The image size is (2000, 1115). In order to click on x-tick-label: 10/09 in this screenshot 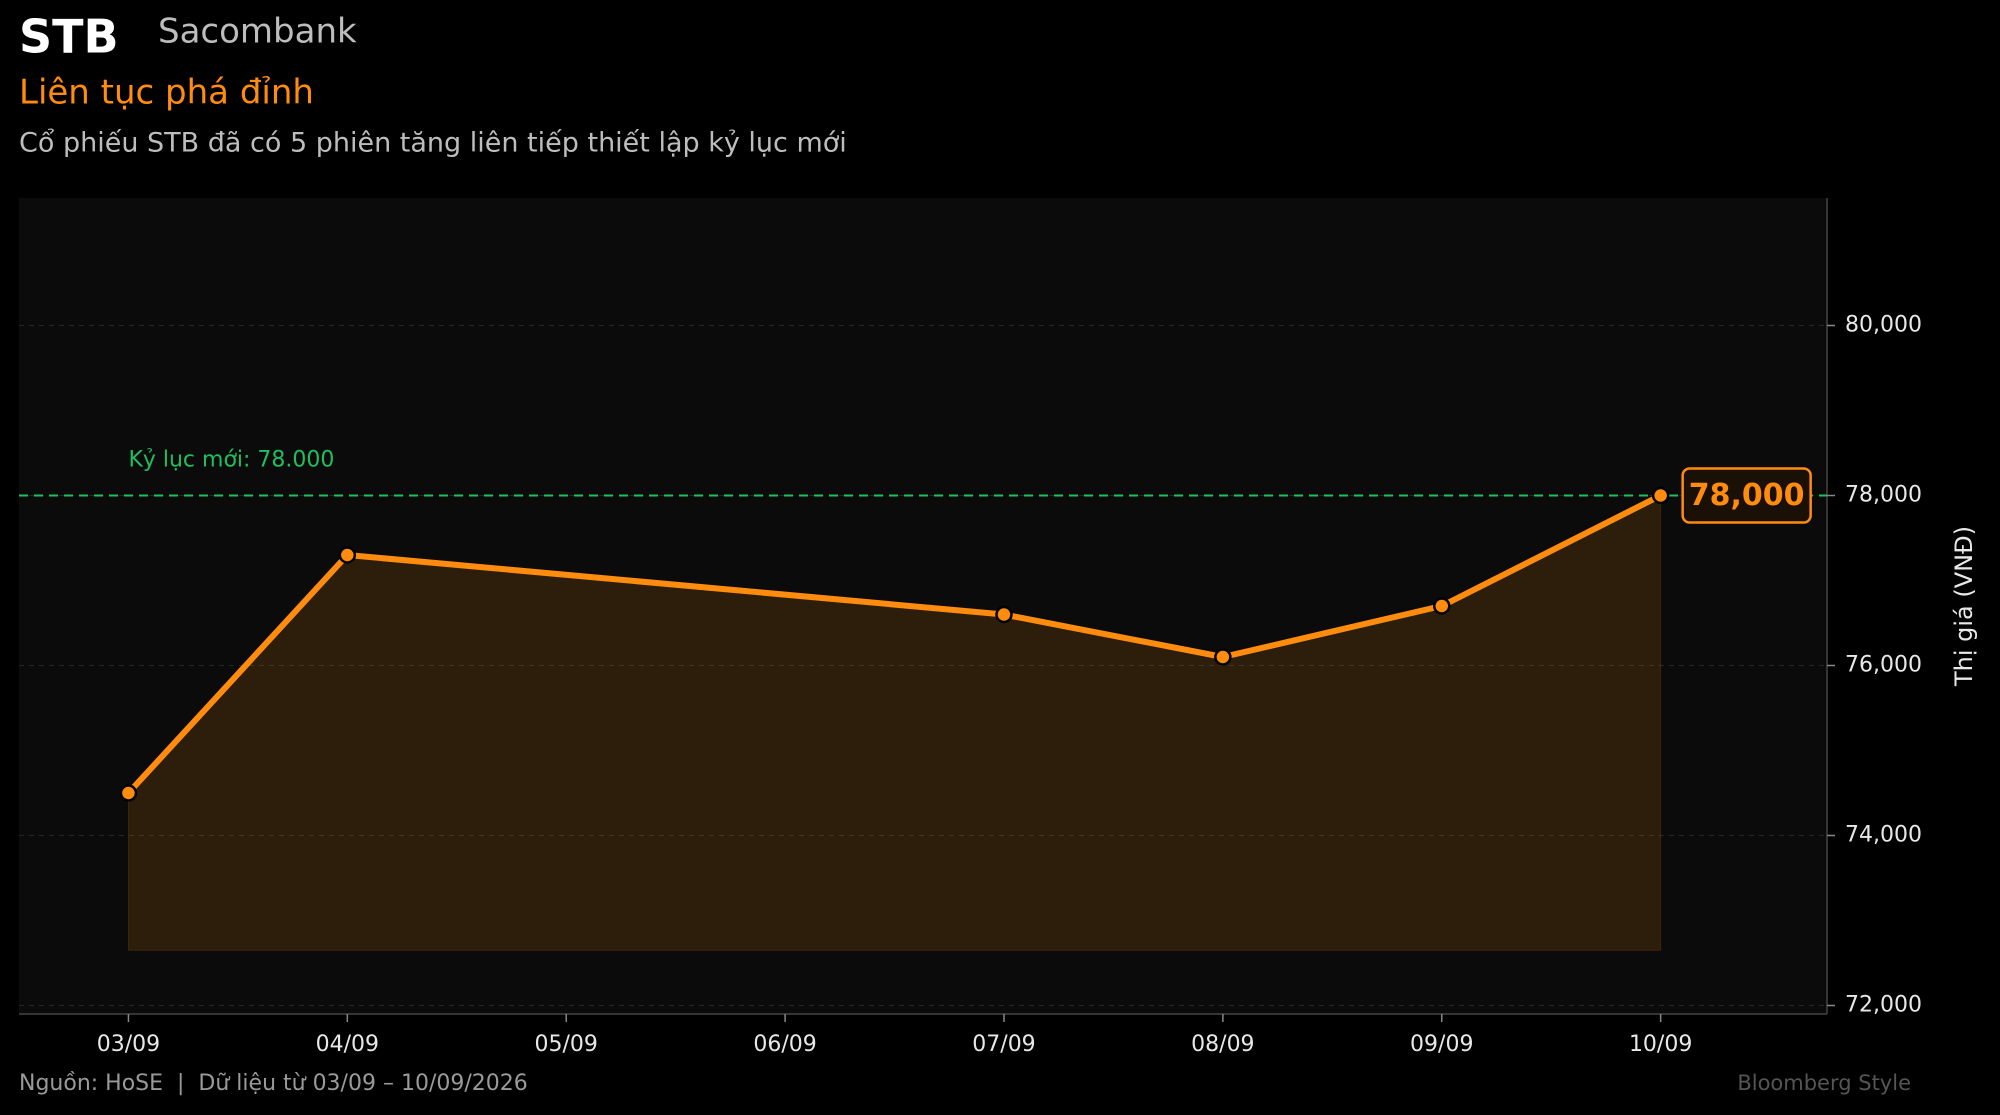, I will do `click(1660, 1044)`.